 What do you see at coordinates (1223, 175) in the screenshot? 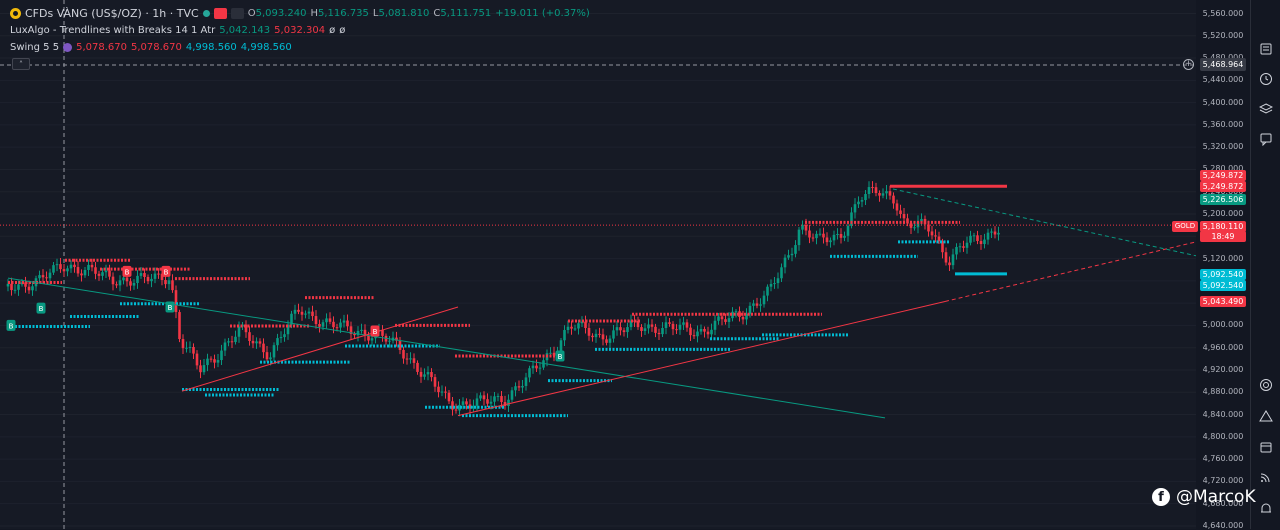
I see `price-label: 5,249.872` at bounding box center [1223, 175].